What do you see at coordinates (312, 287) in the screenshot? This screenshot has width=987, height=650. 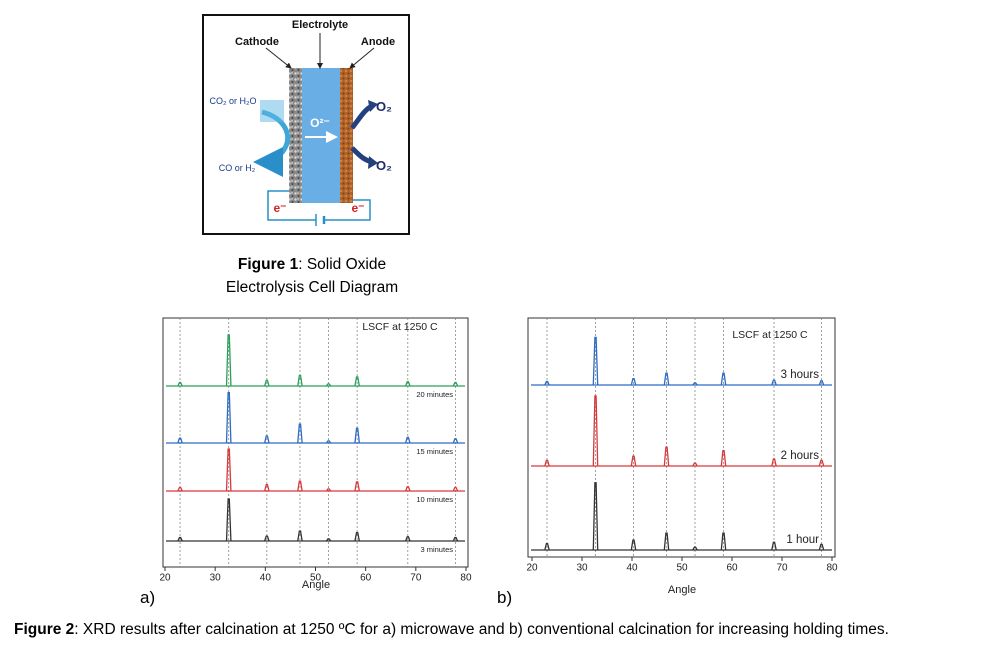 I see `figure1-caption-line: Electrolysis Cell Diagram` at bounding box center [312, 287].